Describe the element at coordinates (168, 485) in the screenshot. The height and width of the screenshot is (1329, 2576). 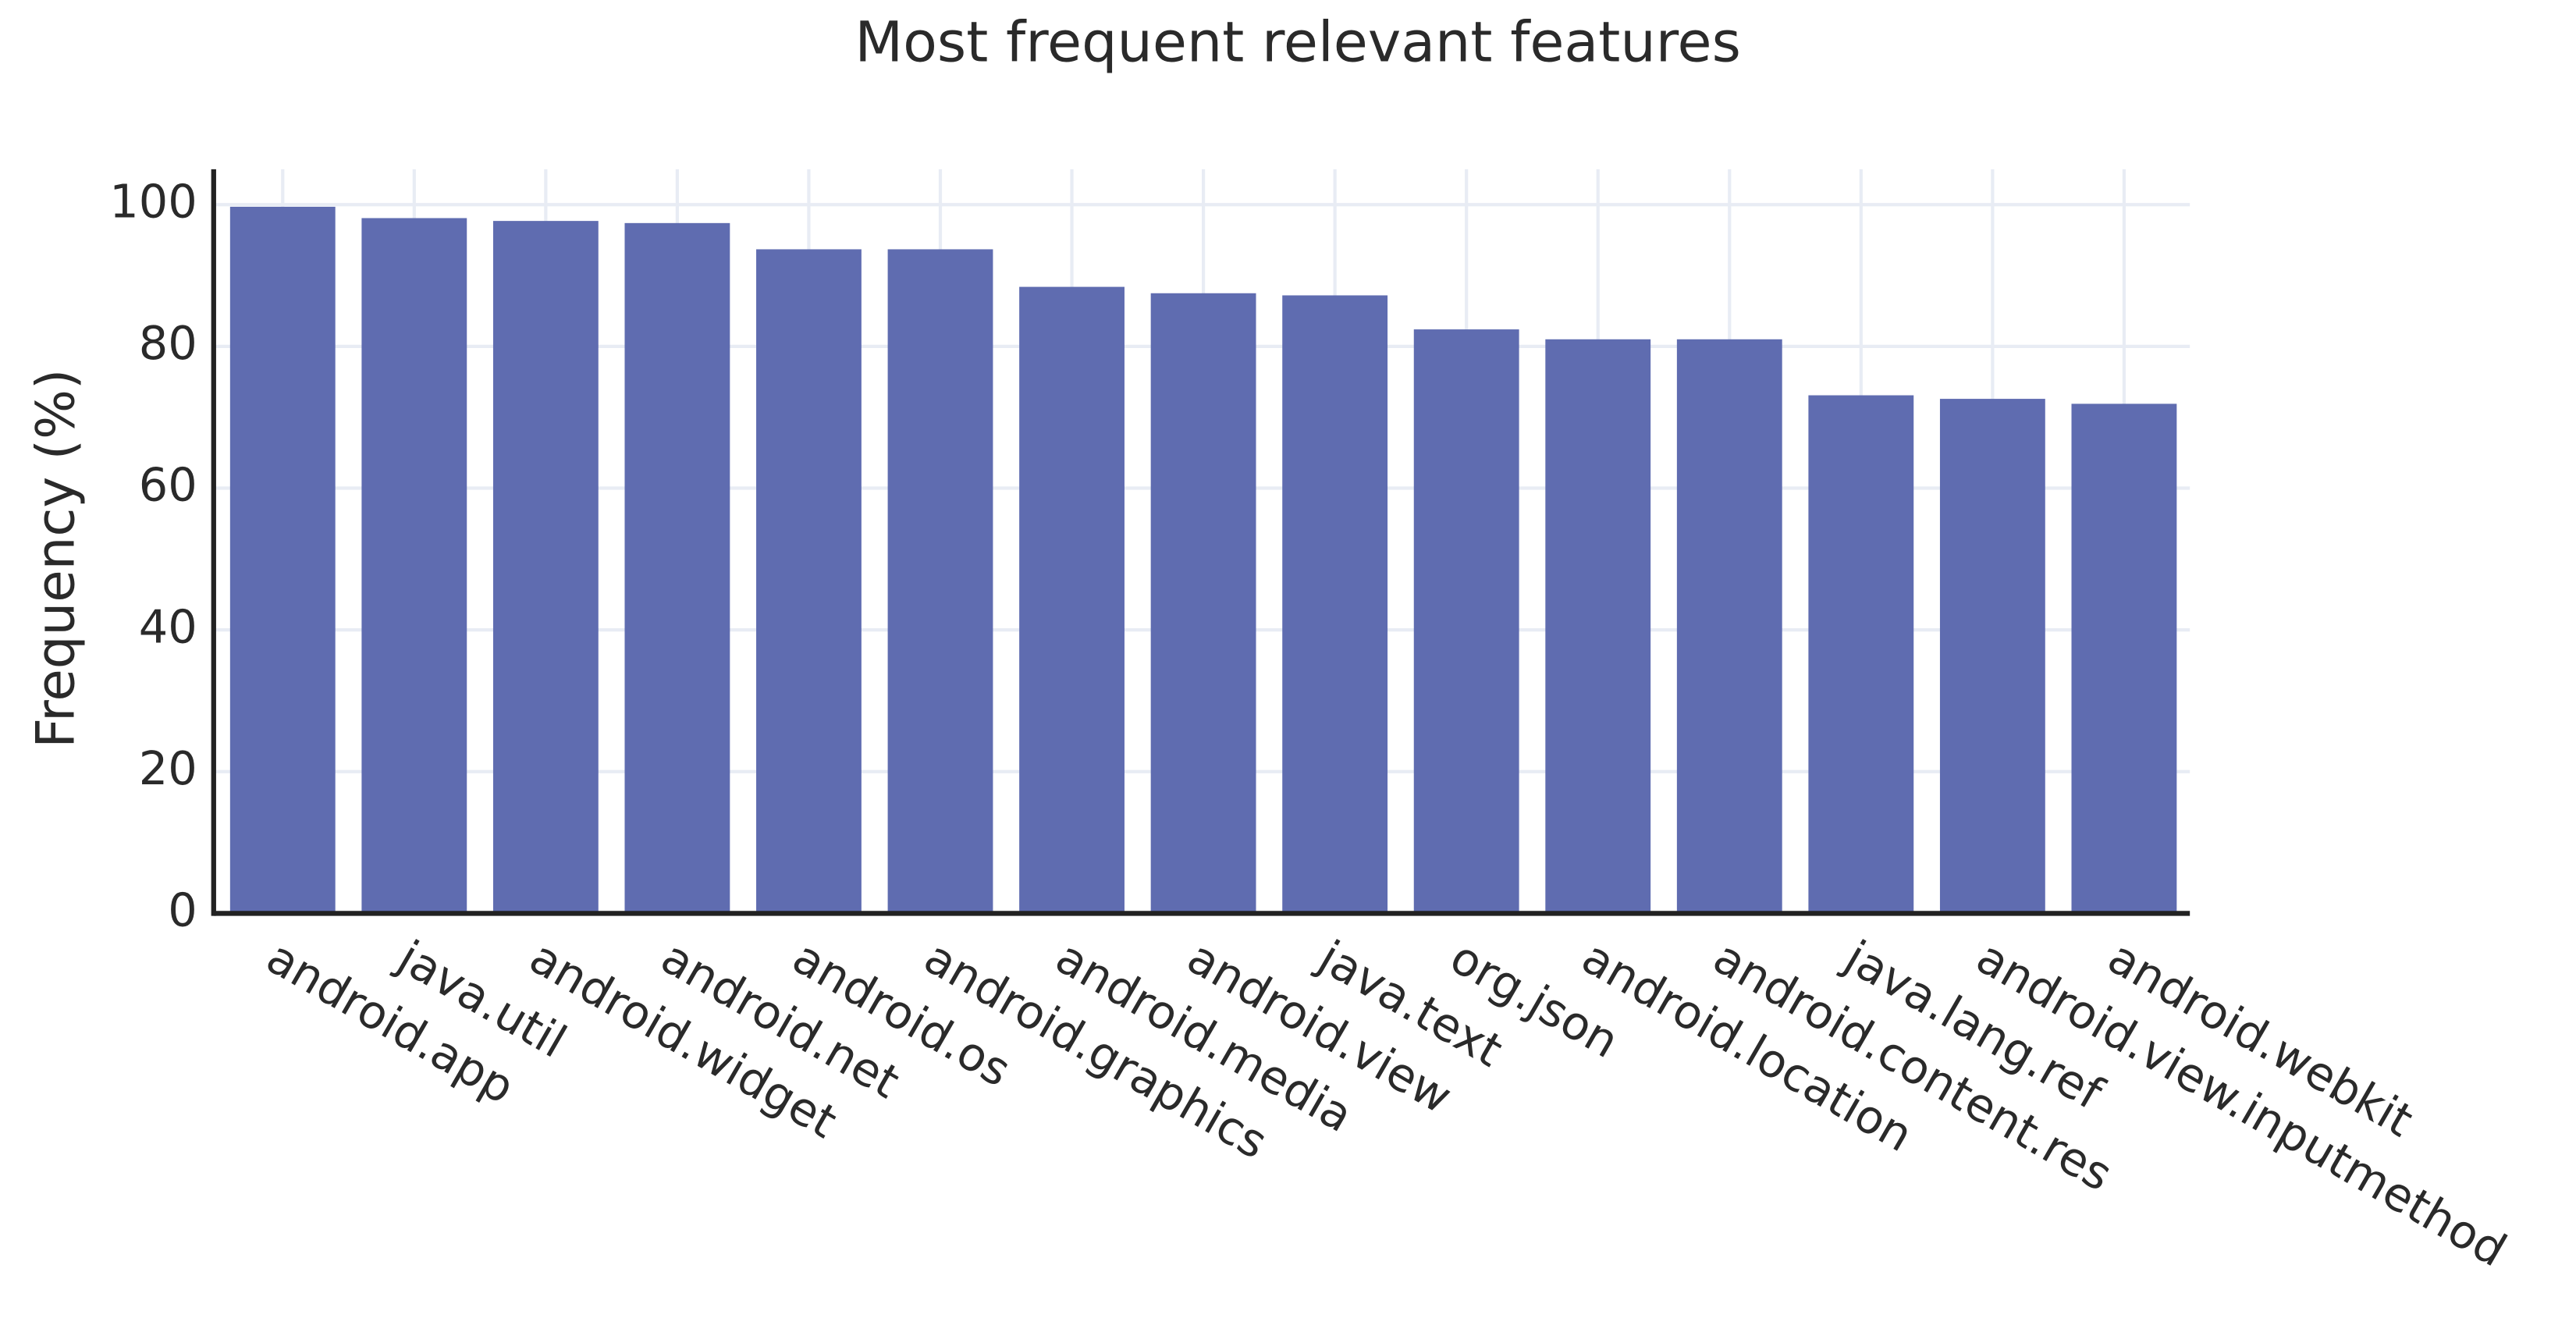
I see `y-tick-label: 60` at that location.